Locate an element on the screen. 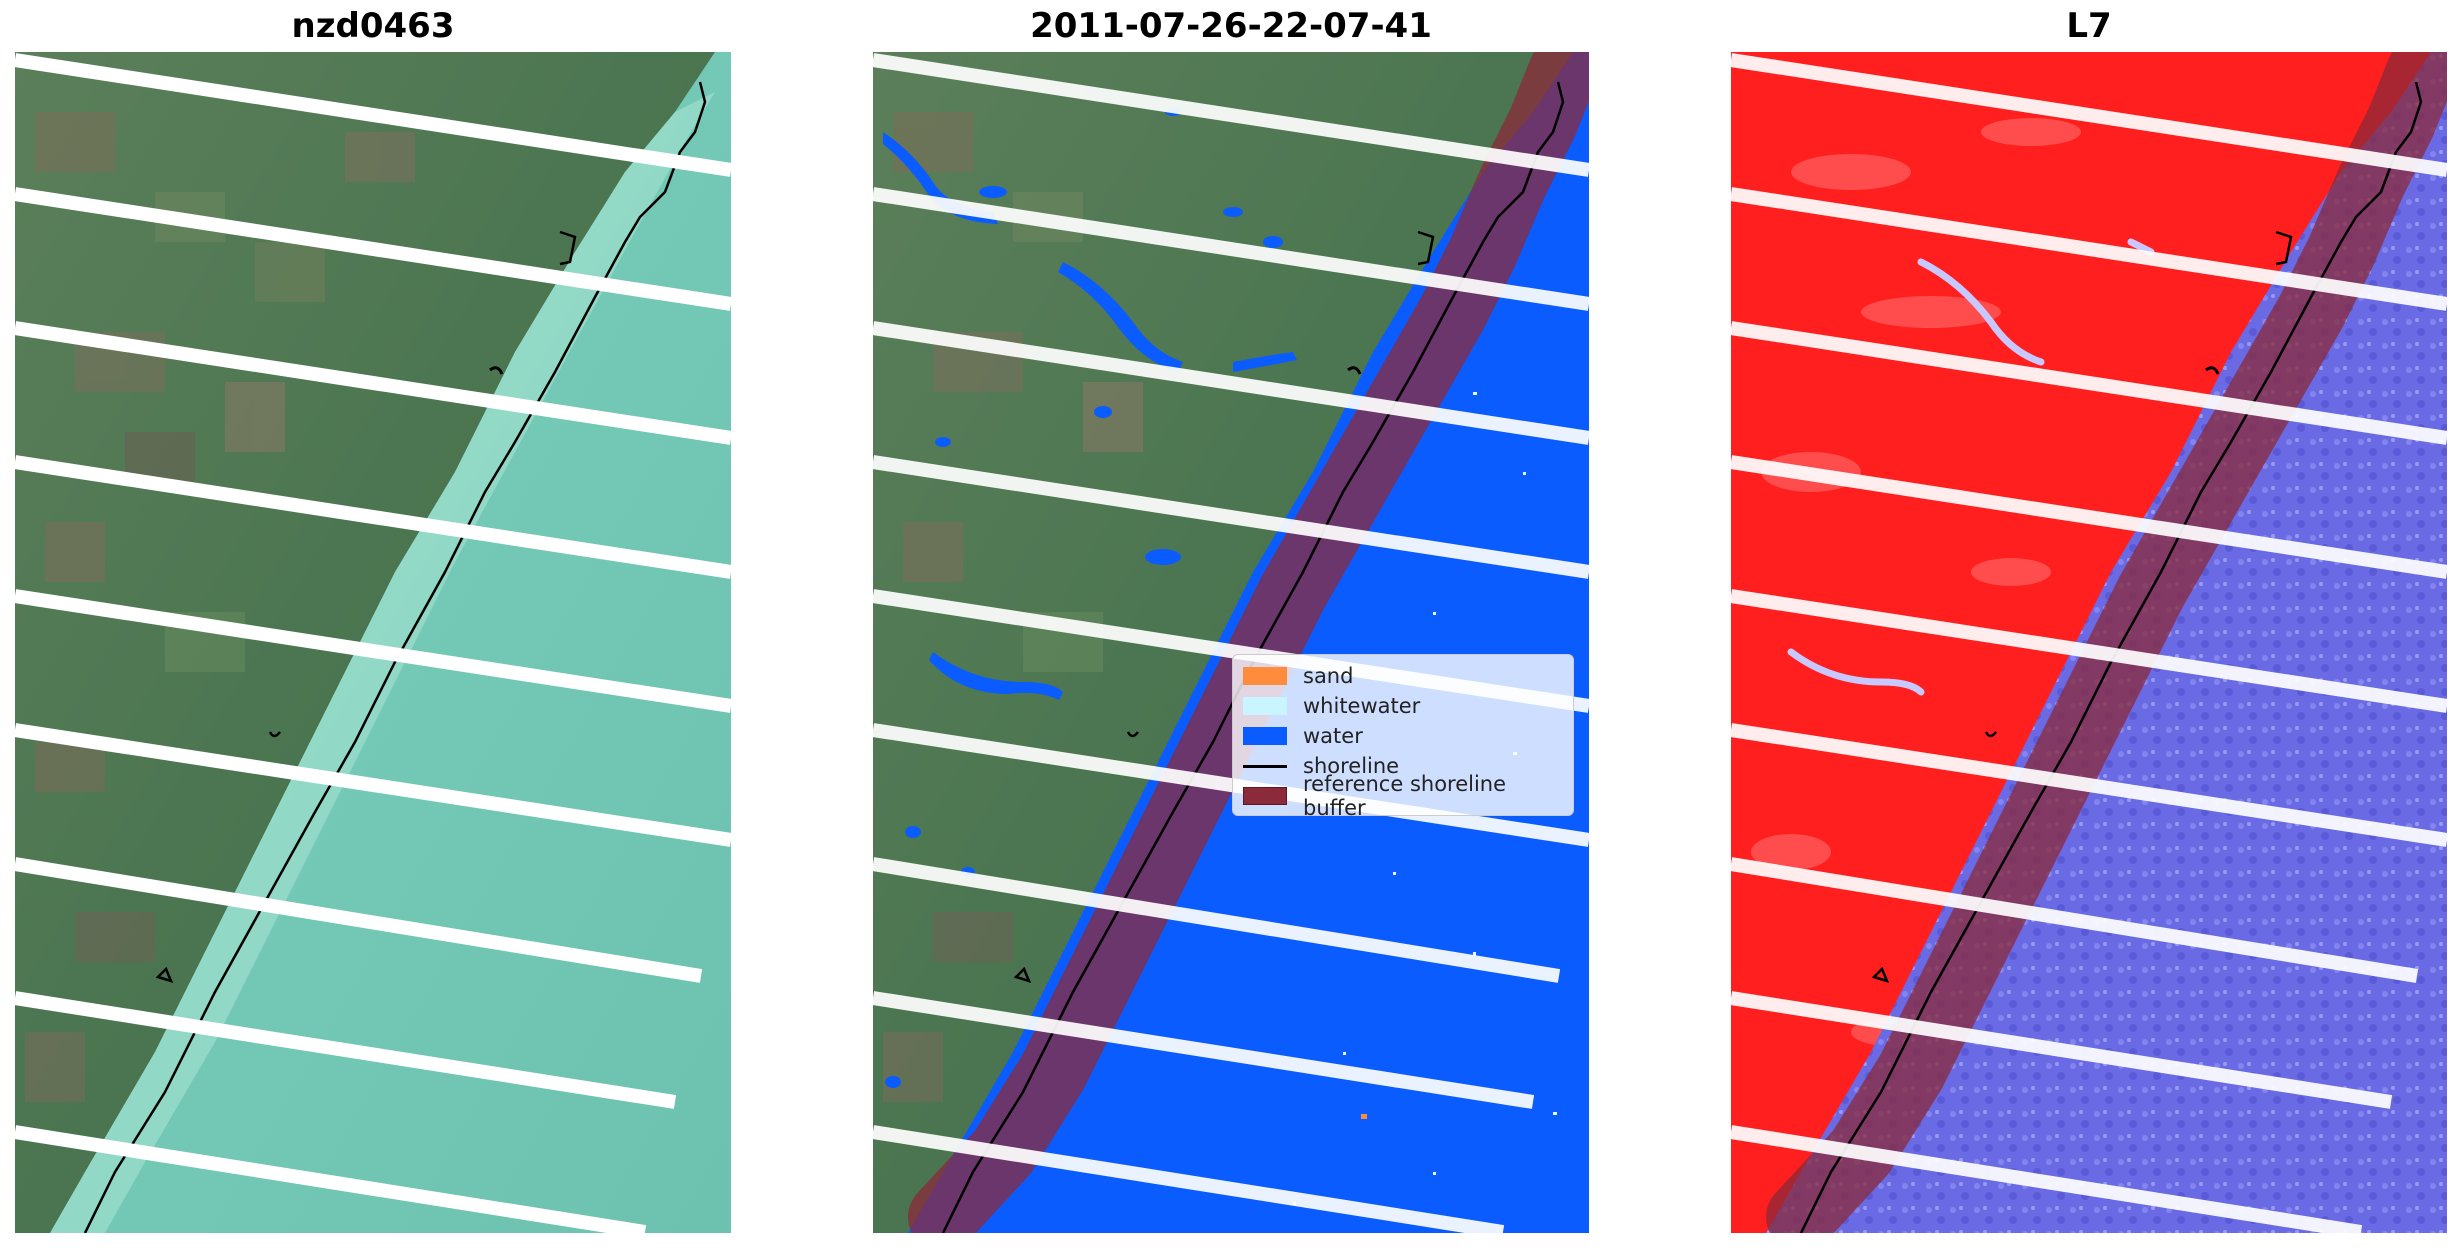 The image size is (2460, 1250). legend-label: reference shoreline buffer is located at coordinates (1405, 796).